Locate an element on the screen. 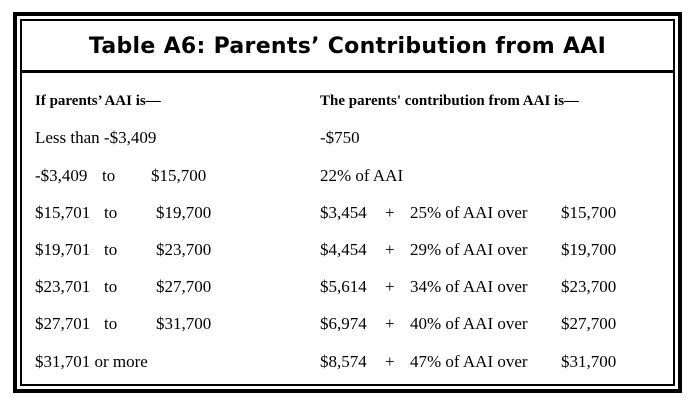 This screenshot has width=697, height=411. row-aai-from: $31,701 or more is located at coordinates (91, 361).